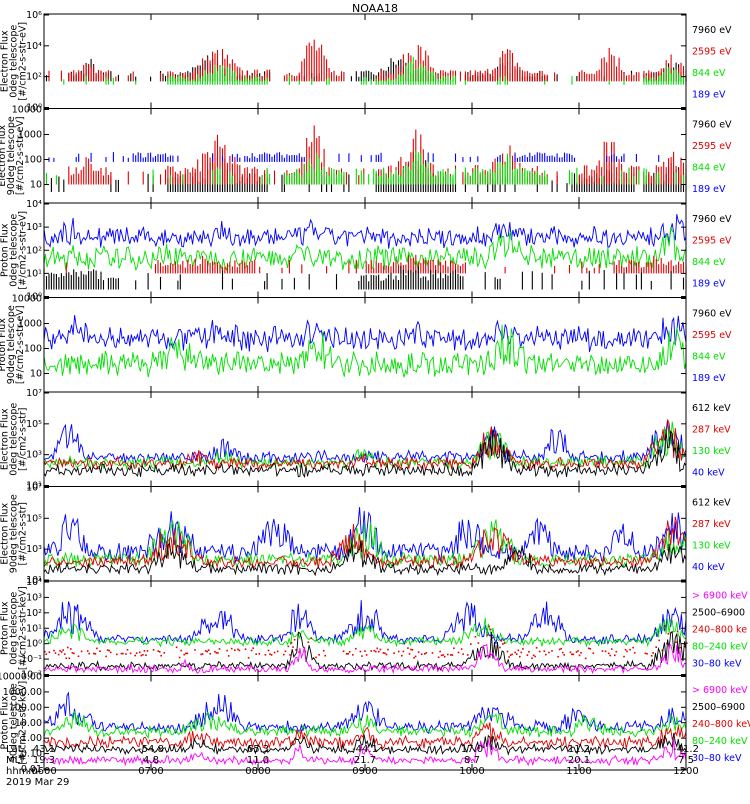  Describe the element at coordinates (365, 264) in the screenshot. I see `series-2595 eV` at that location.